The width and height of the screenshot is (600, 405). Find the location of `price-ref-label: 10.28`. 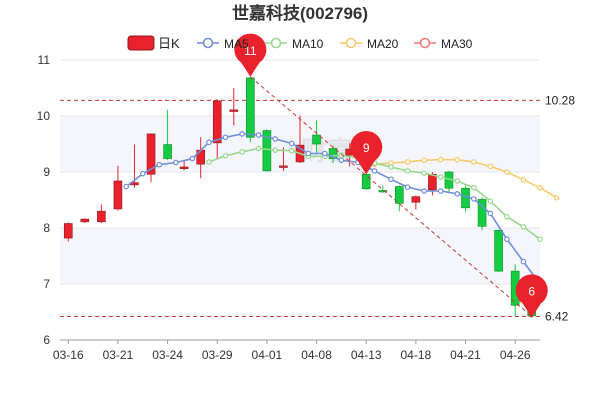

price-ref-label: 10.28 is located at coordinates (560, 100).